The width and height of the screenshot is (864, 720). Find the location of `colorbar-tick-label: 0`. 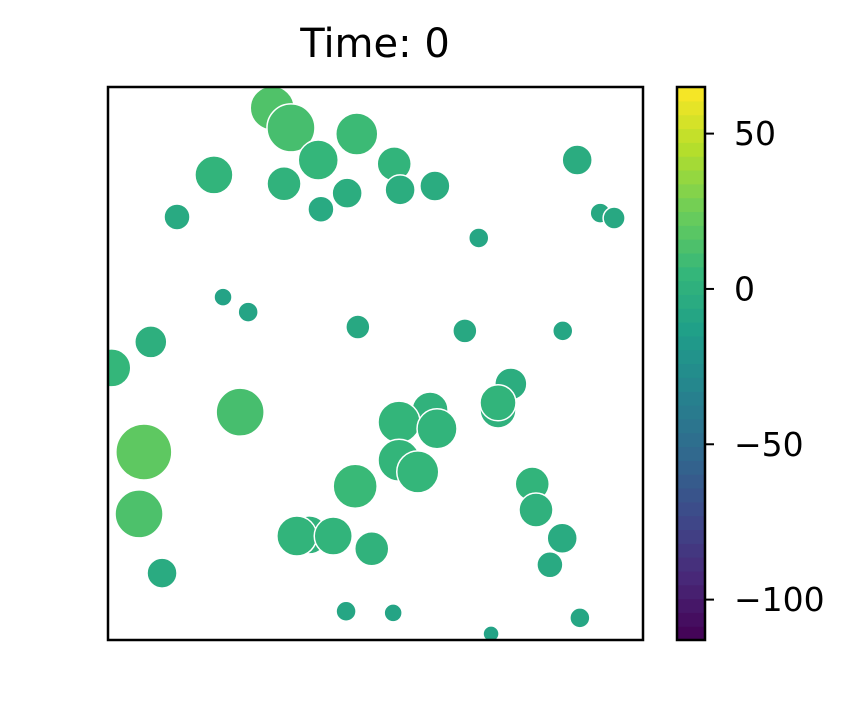

colorbar-tick-label: 0 is located at coordinates (744, 288).